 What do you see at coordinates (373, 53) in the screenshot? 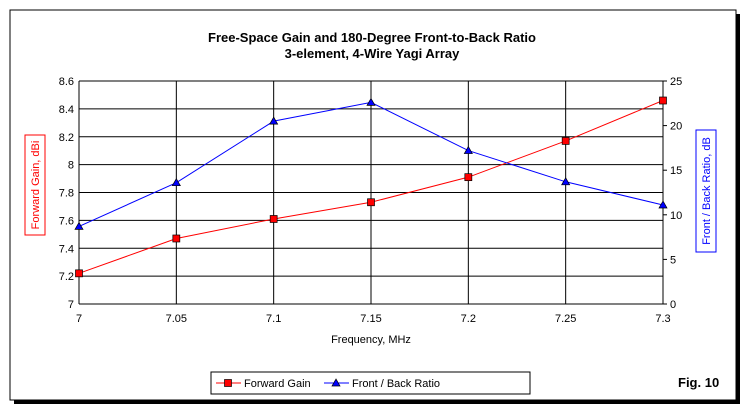
I see `chart-subtitle: 3-element, 4-Wire Yagi Array` at bounding box center [373, 53].